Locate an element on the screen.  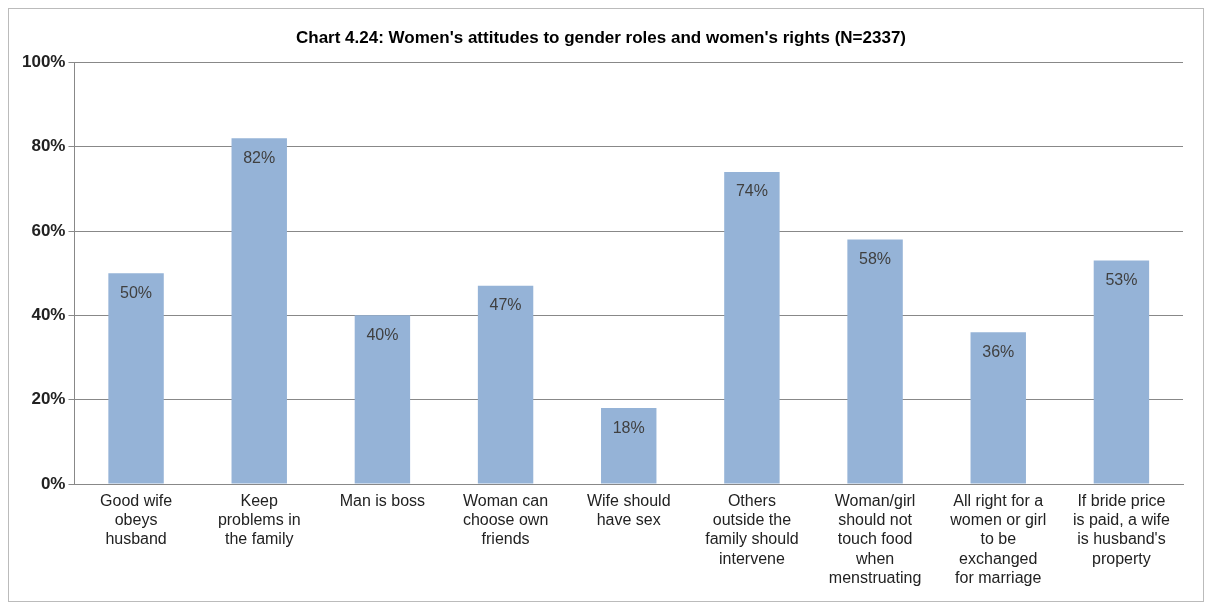
data-label: 18% is located at coordinates (628, 427).